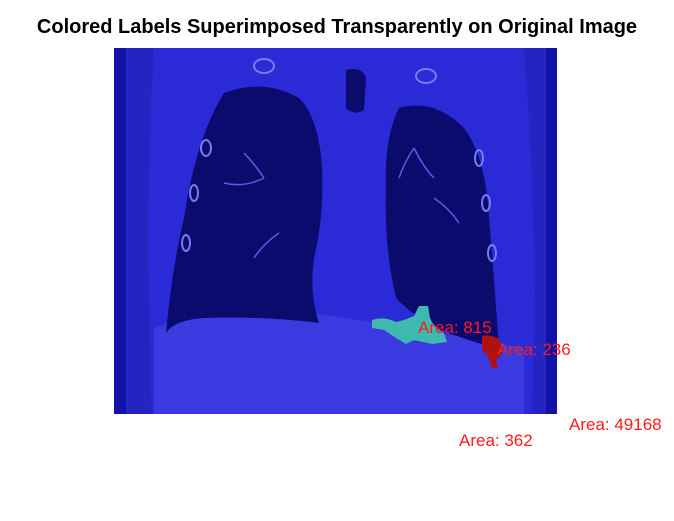 The height and width of the screenshot is (521, 674). I want to click on area-label-4: Area: 49168, so click(621, 425).